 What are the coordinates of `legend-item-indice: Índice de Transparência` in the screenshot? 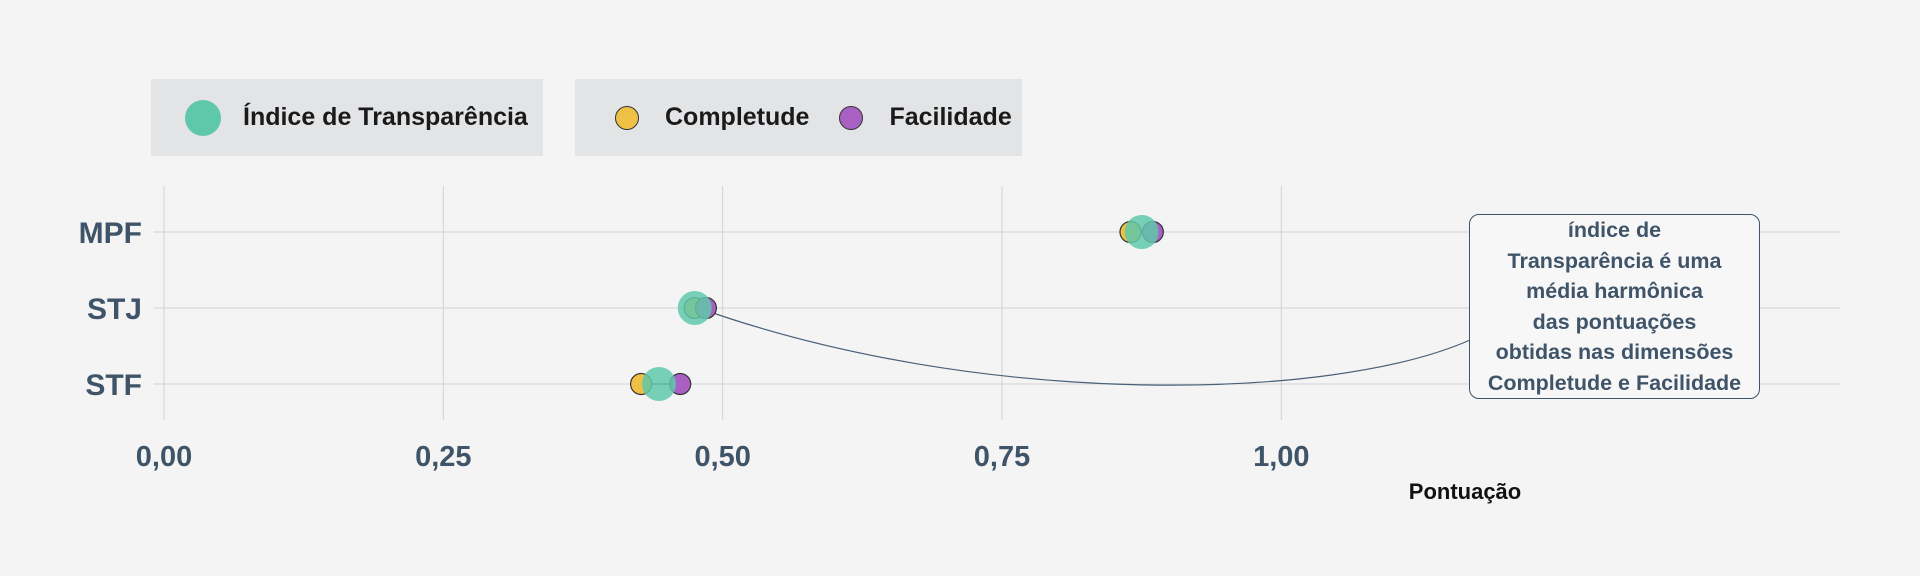 It's located at (339, 117).